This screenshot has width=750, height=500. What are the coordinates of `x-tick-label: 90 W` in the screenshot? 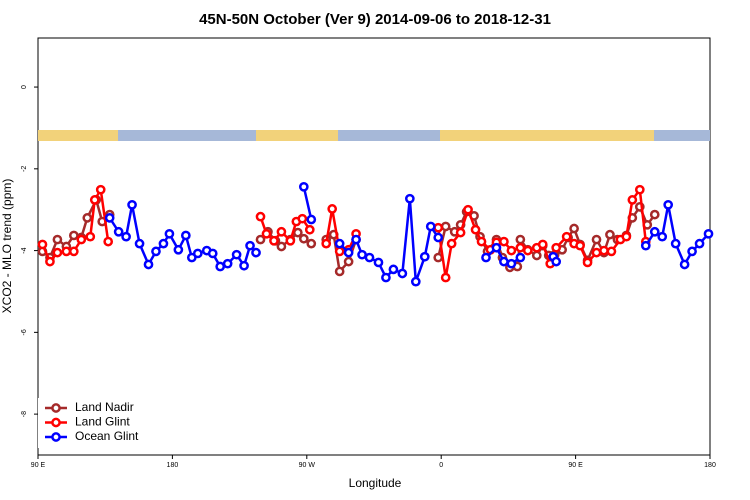 It's located at (307, 465).